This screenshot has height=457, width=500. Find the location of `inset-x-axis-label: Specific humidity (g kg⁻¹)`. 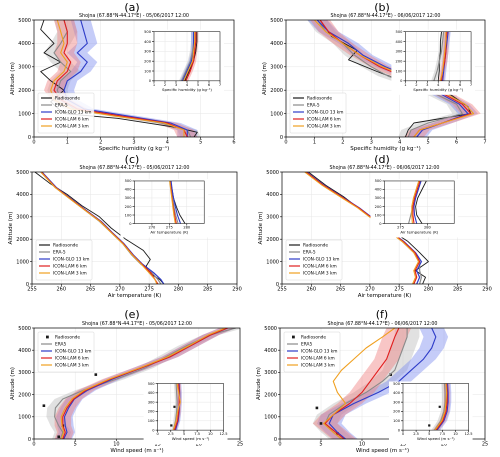

inset-x-axis-label: Specific humidity (g kg⁻¹) is located at coordinates (187, 89).